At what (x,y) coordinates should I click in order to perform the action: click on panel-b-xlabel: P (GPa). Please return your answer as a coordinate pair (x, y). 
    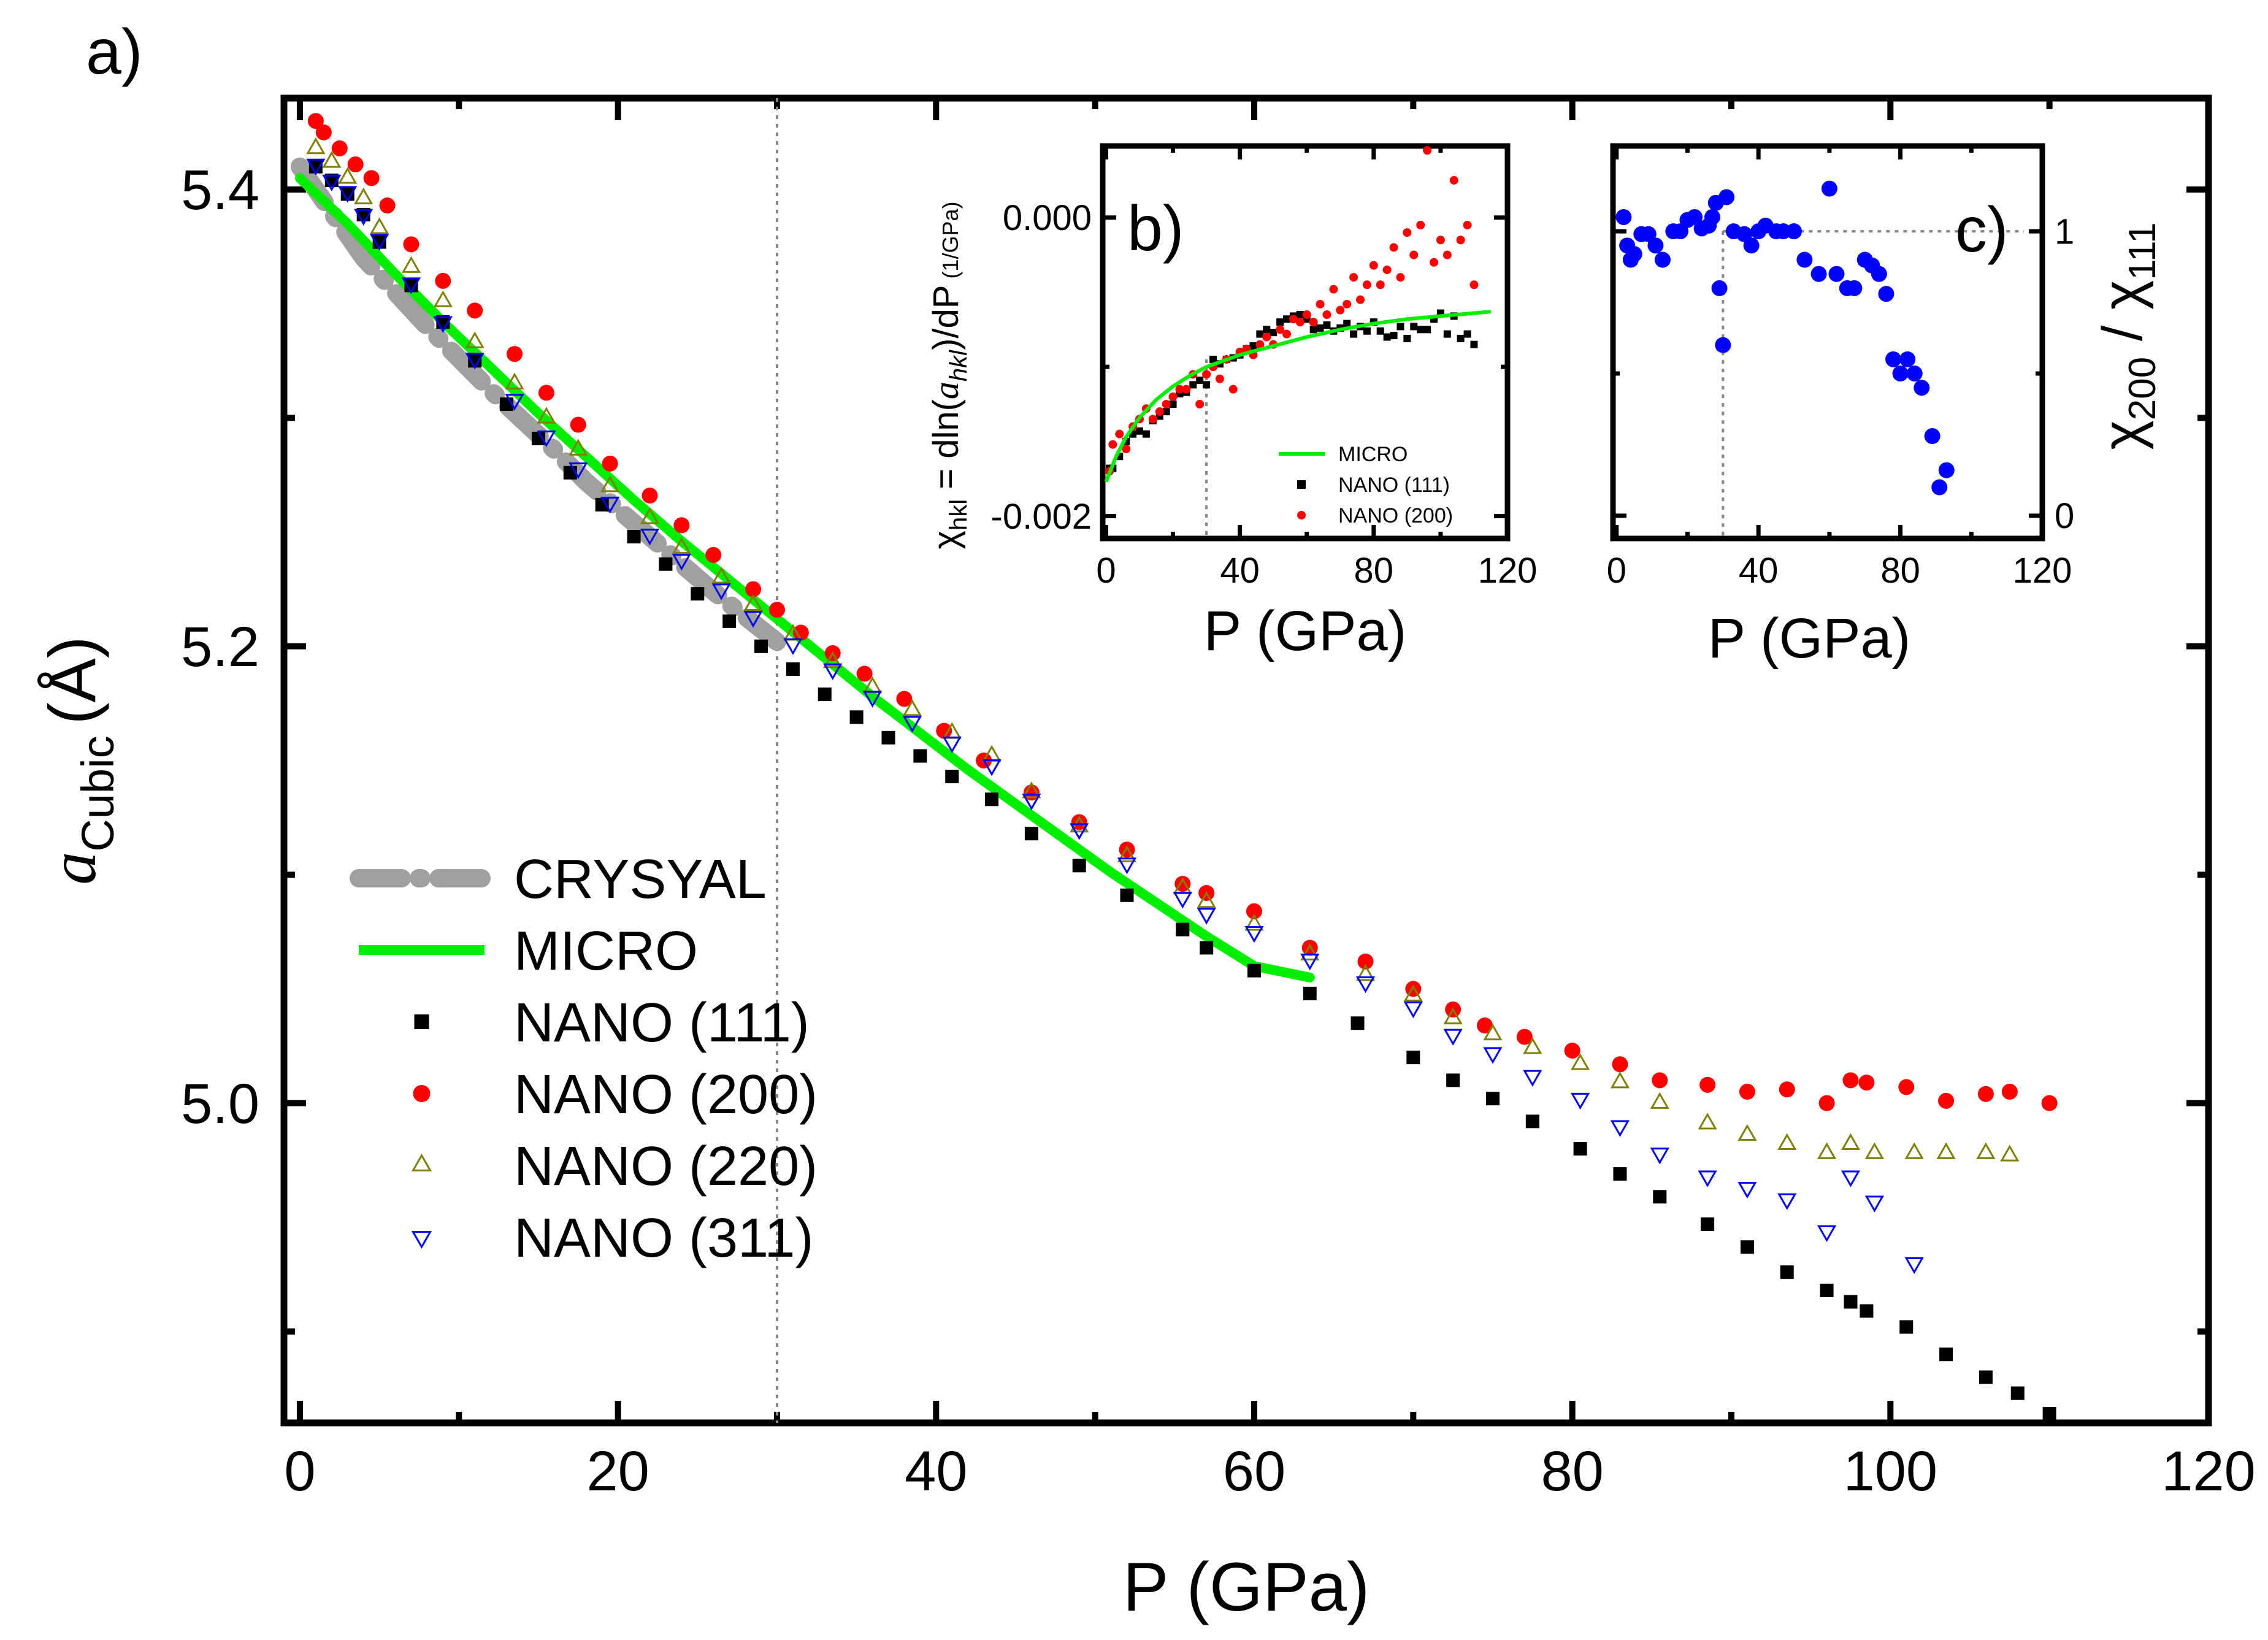
    Looking at the image, I should click on (1305, 631).